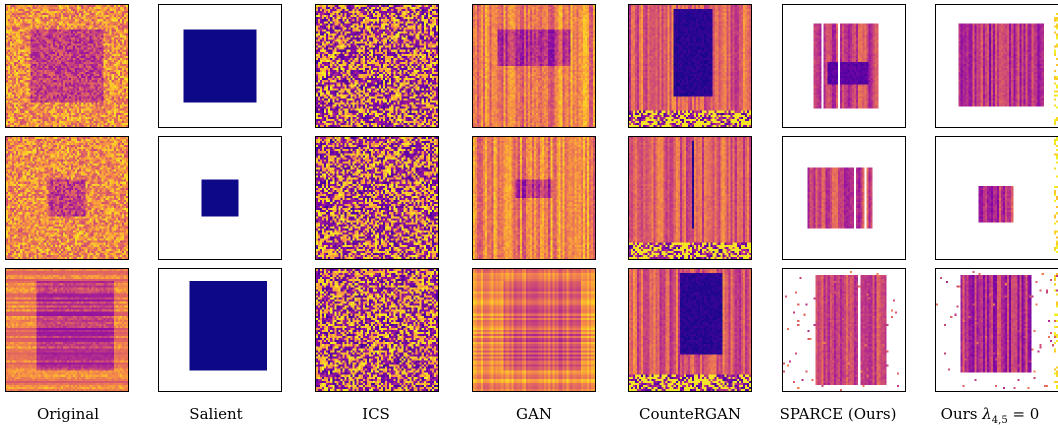 The height and width of the screenshot is (429, 1058). Describe the element at coordinates (838, 414) in the screenshot. I see `column-label-sparce: SPARCE (Ours)` at that location.